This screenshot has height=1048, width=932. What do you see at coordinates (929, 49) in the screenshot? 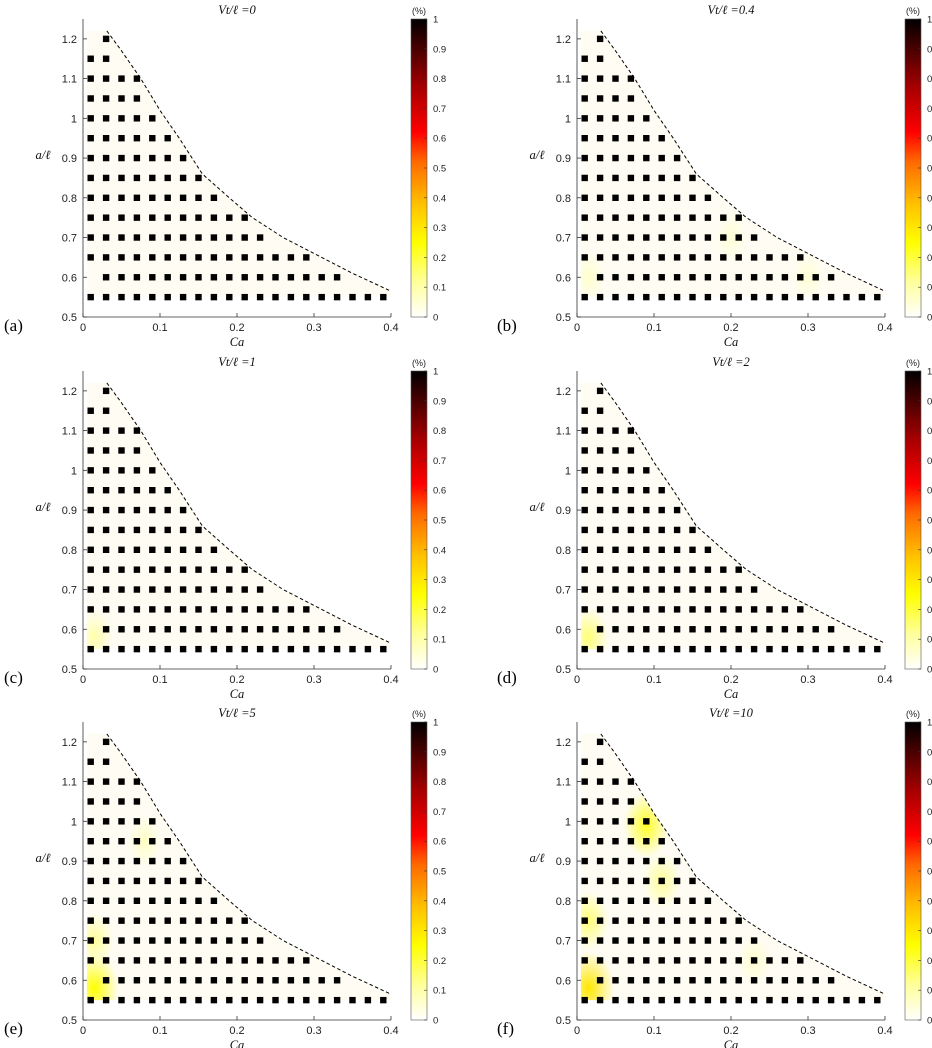
I see `colorbar-tick-label: 0.9` at bounding box center [929, 49].